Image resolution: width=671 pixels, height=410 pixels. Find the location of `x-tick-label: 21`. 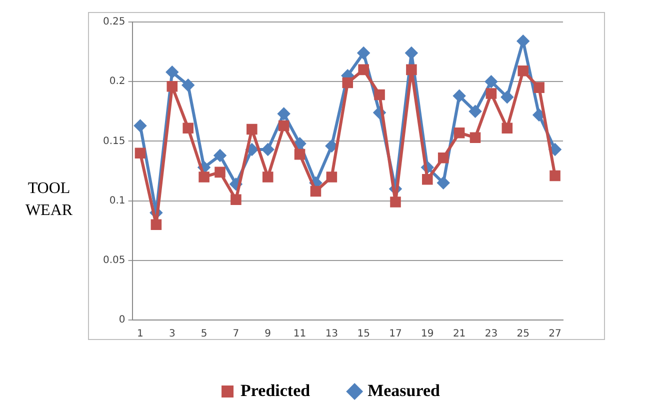

x-tick-label: 21 is located at coordinates (459, 334).